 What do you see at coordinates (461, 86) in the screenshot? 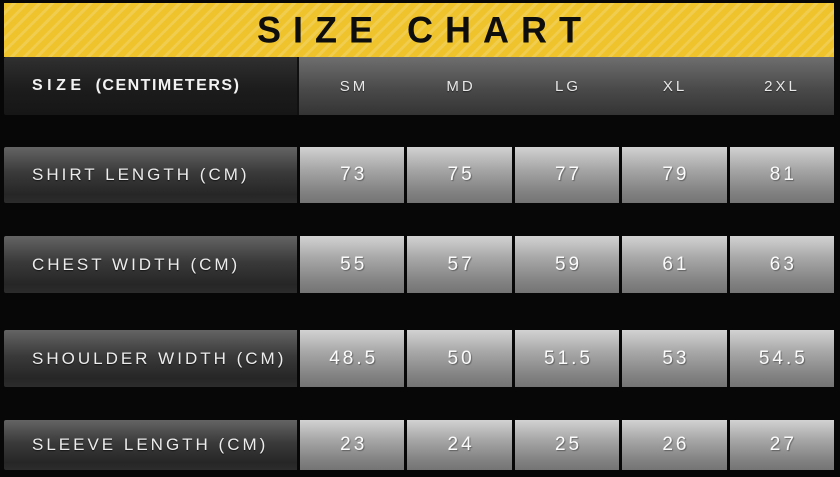
I see `column-header-md: MD` at bounding box center [461, 86].